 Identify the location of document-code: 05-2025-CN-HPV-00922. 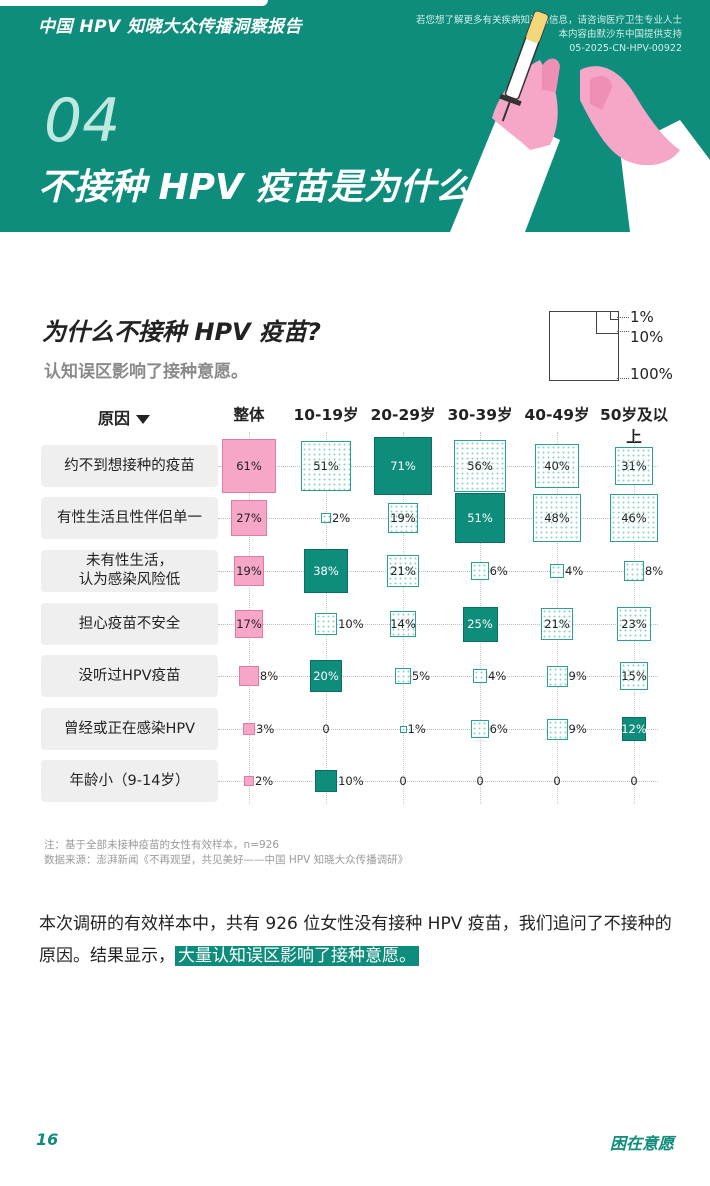
(625, 48).